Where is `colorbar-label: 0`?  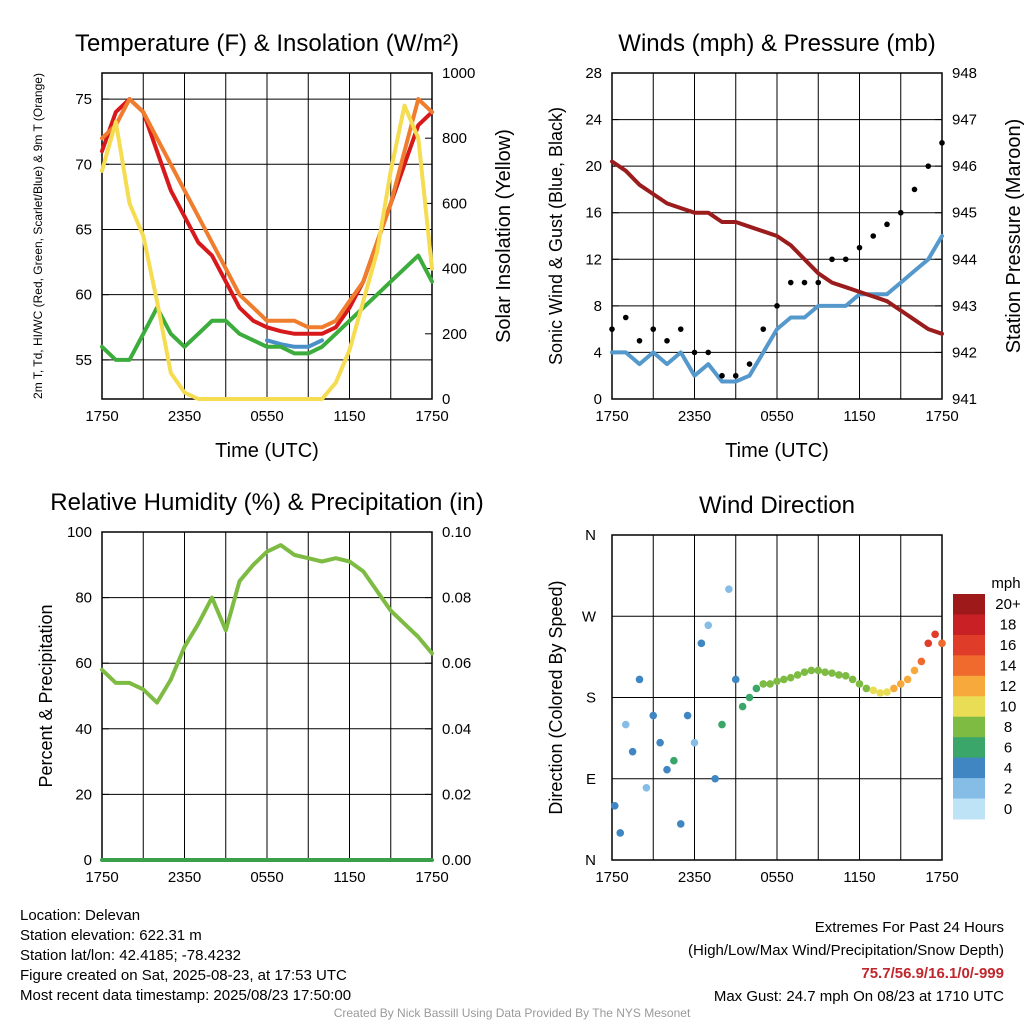 colorbar-label: 0 is located at coordinates (1008, 809).